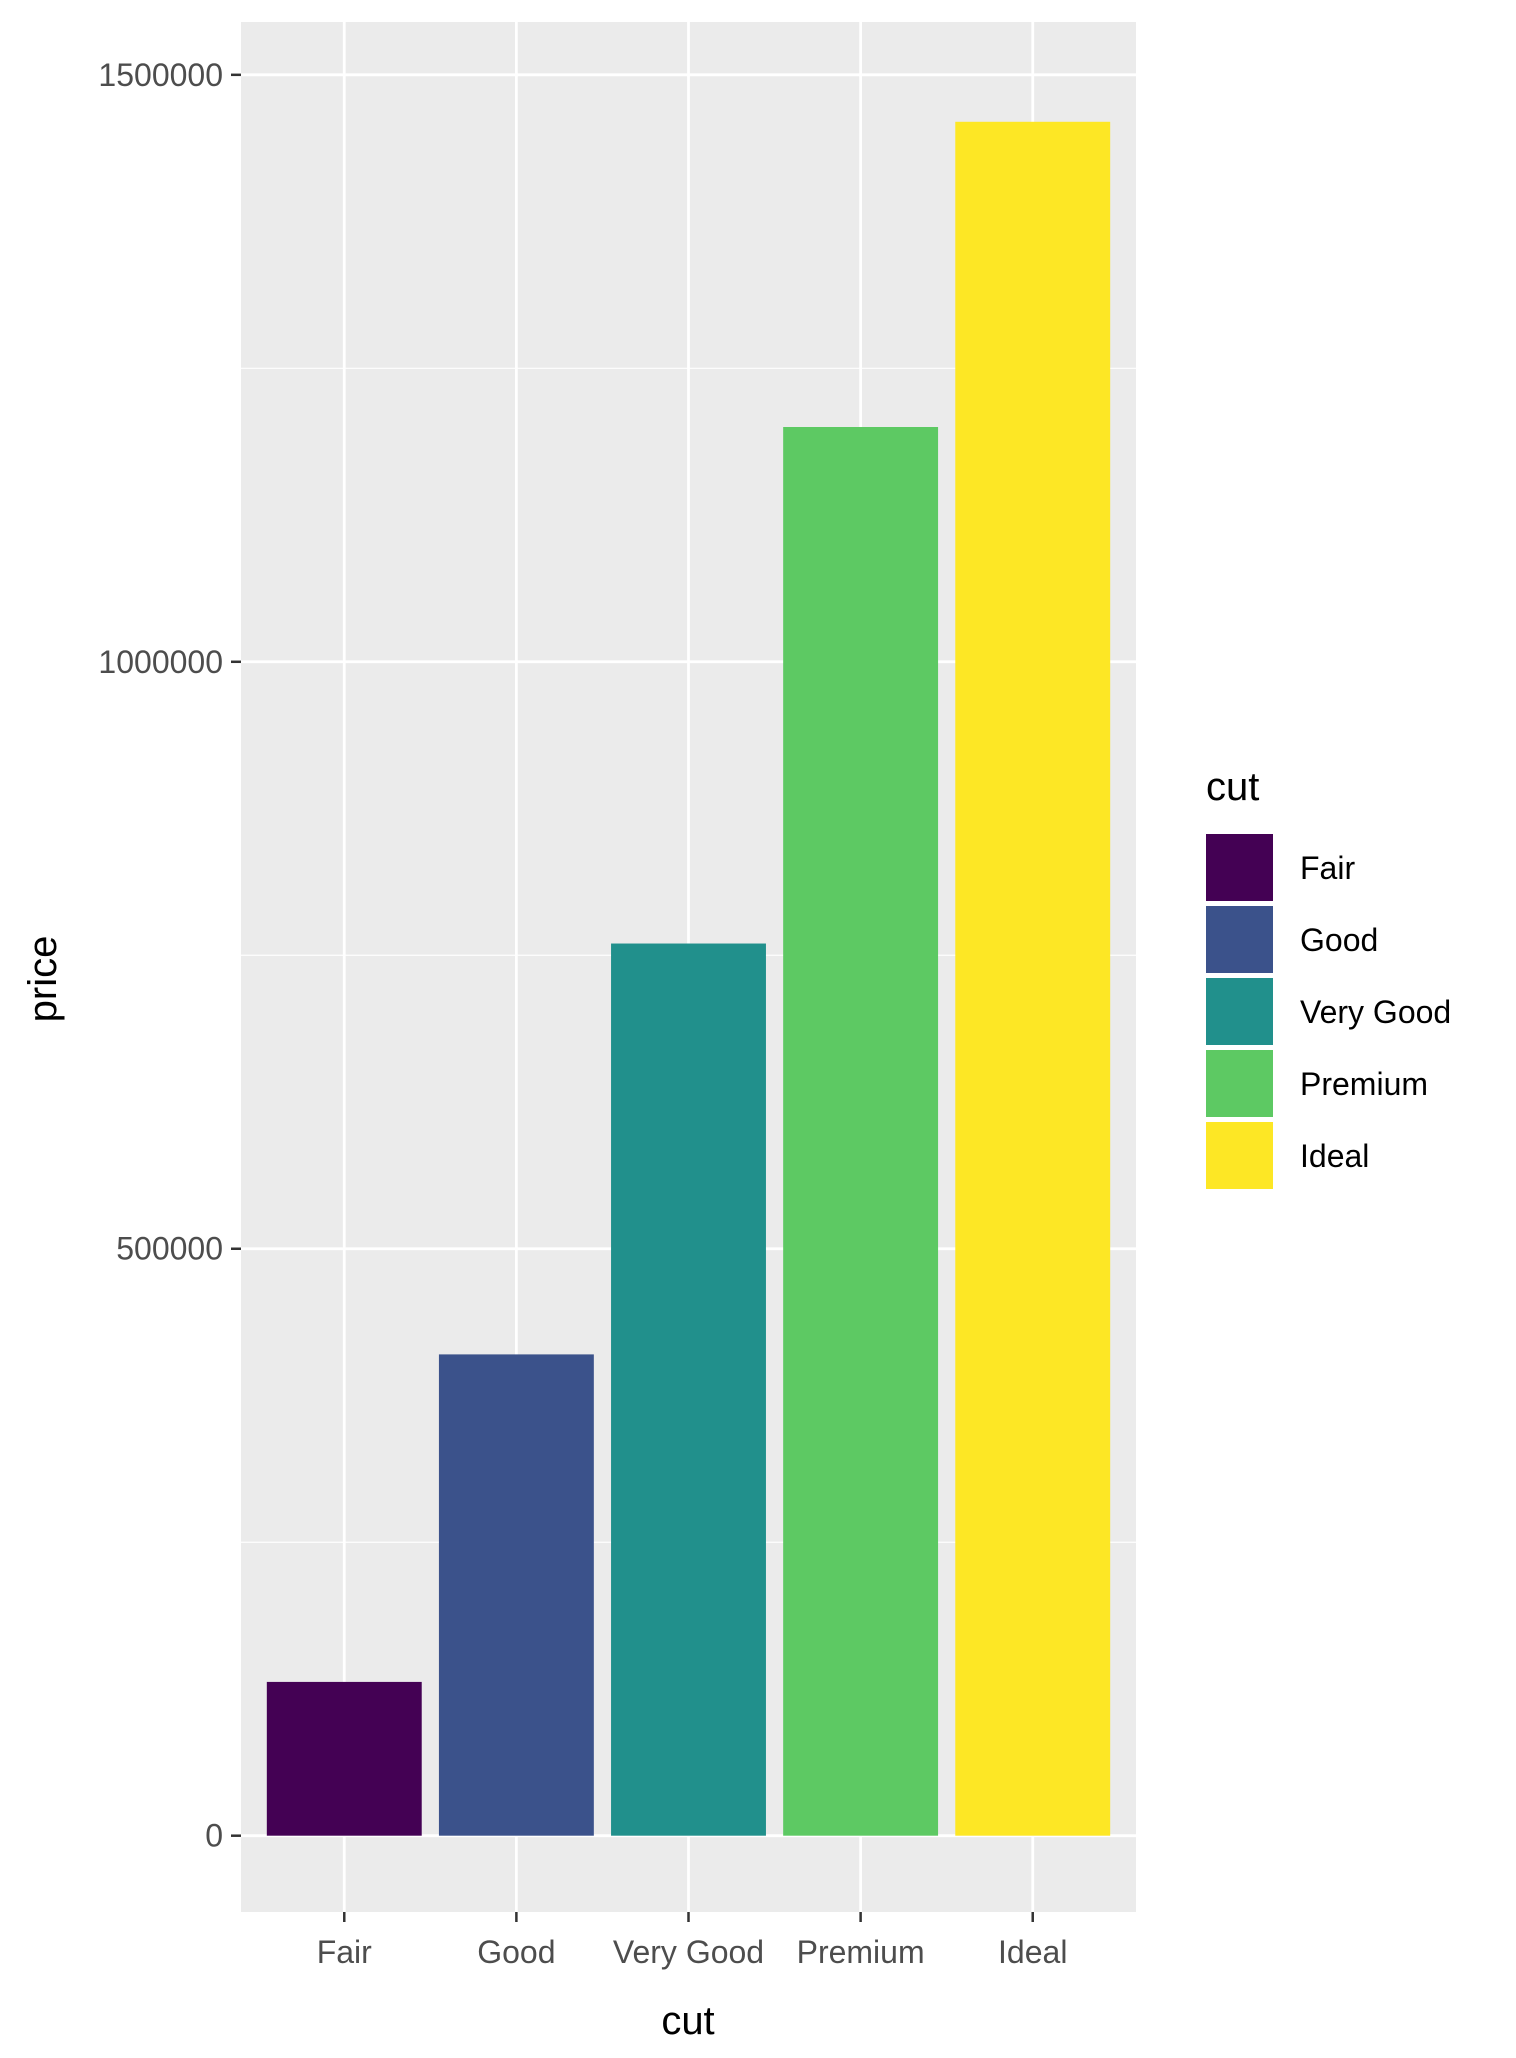 Image resolution: width=1516 pixels, height=2058 pixels. Describe the element at coordinates (688, 1952) in the screenshot. I see `x-tick-label: Very Good` at that location.